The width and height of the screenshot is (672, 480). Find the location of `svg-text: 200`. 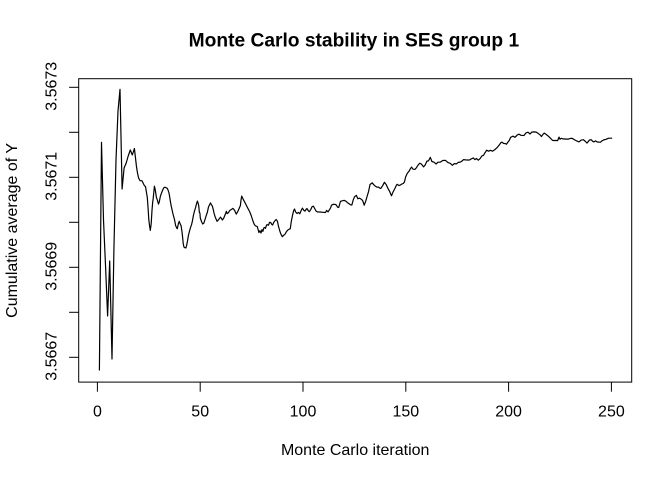

svg-text: 200 is located at coordinates (508, 412).